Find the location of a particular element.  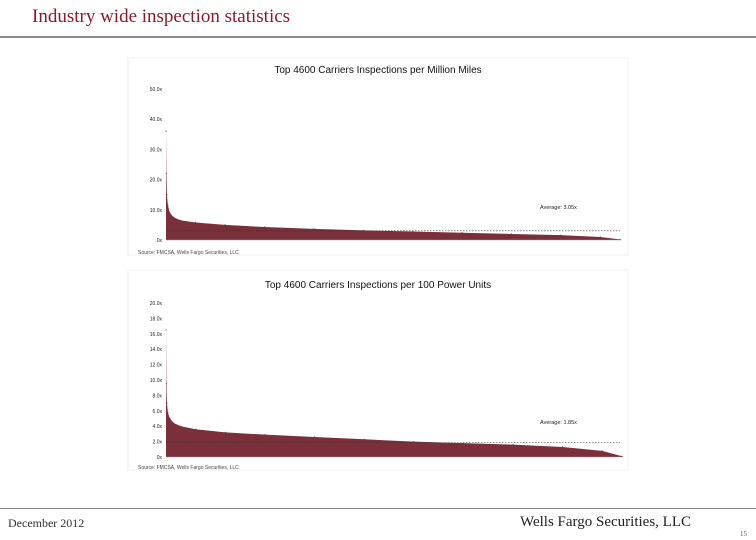

chart-2-y-tick-label: 16.0x is located at coordinates (156, 335).